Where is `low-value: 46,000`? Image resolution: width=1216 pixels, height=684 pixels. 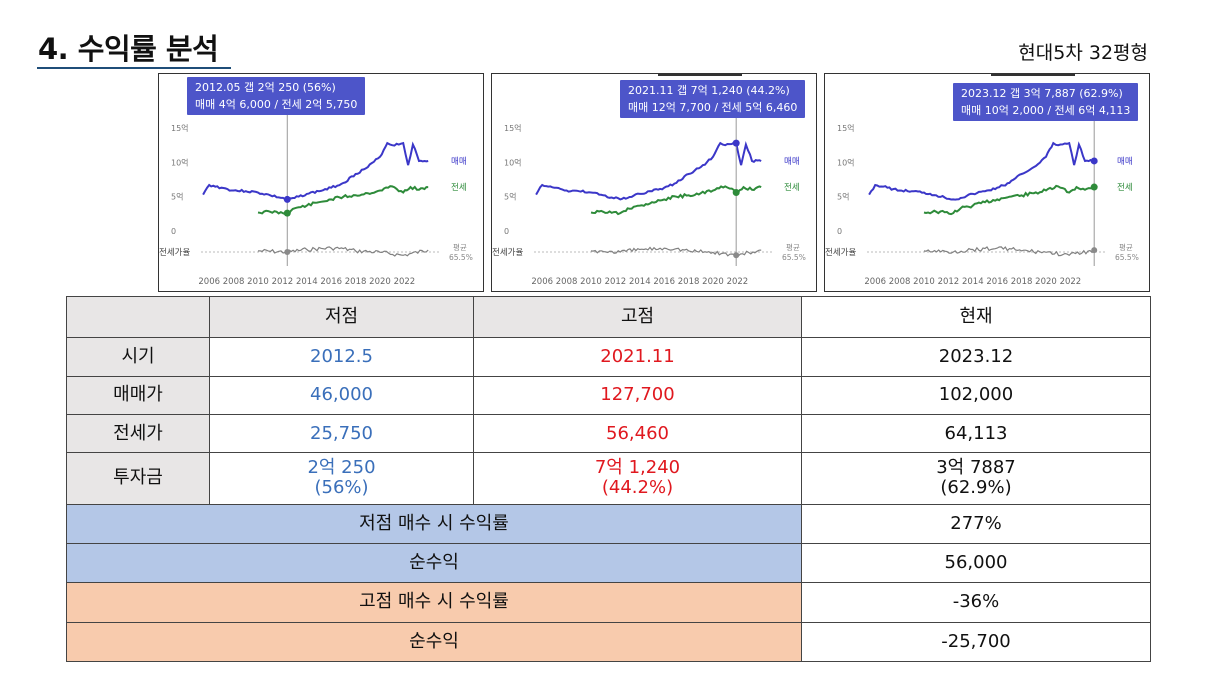 low-value: 46,000 is located at coordinates (341, 395).